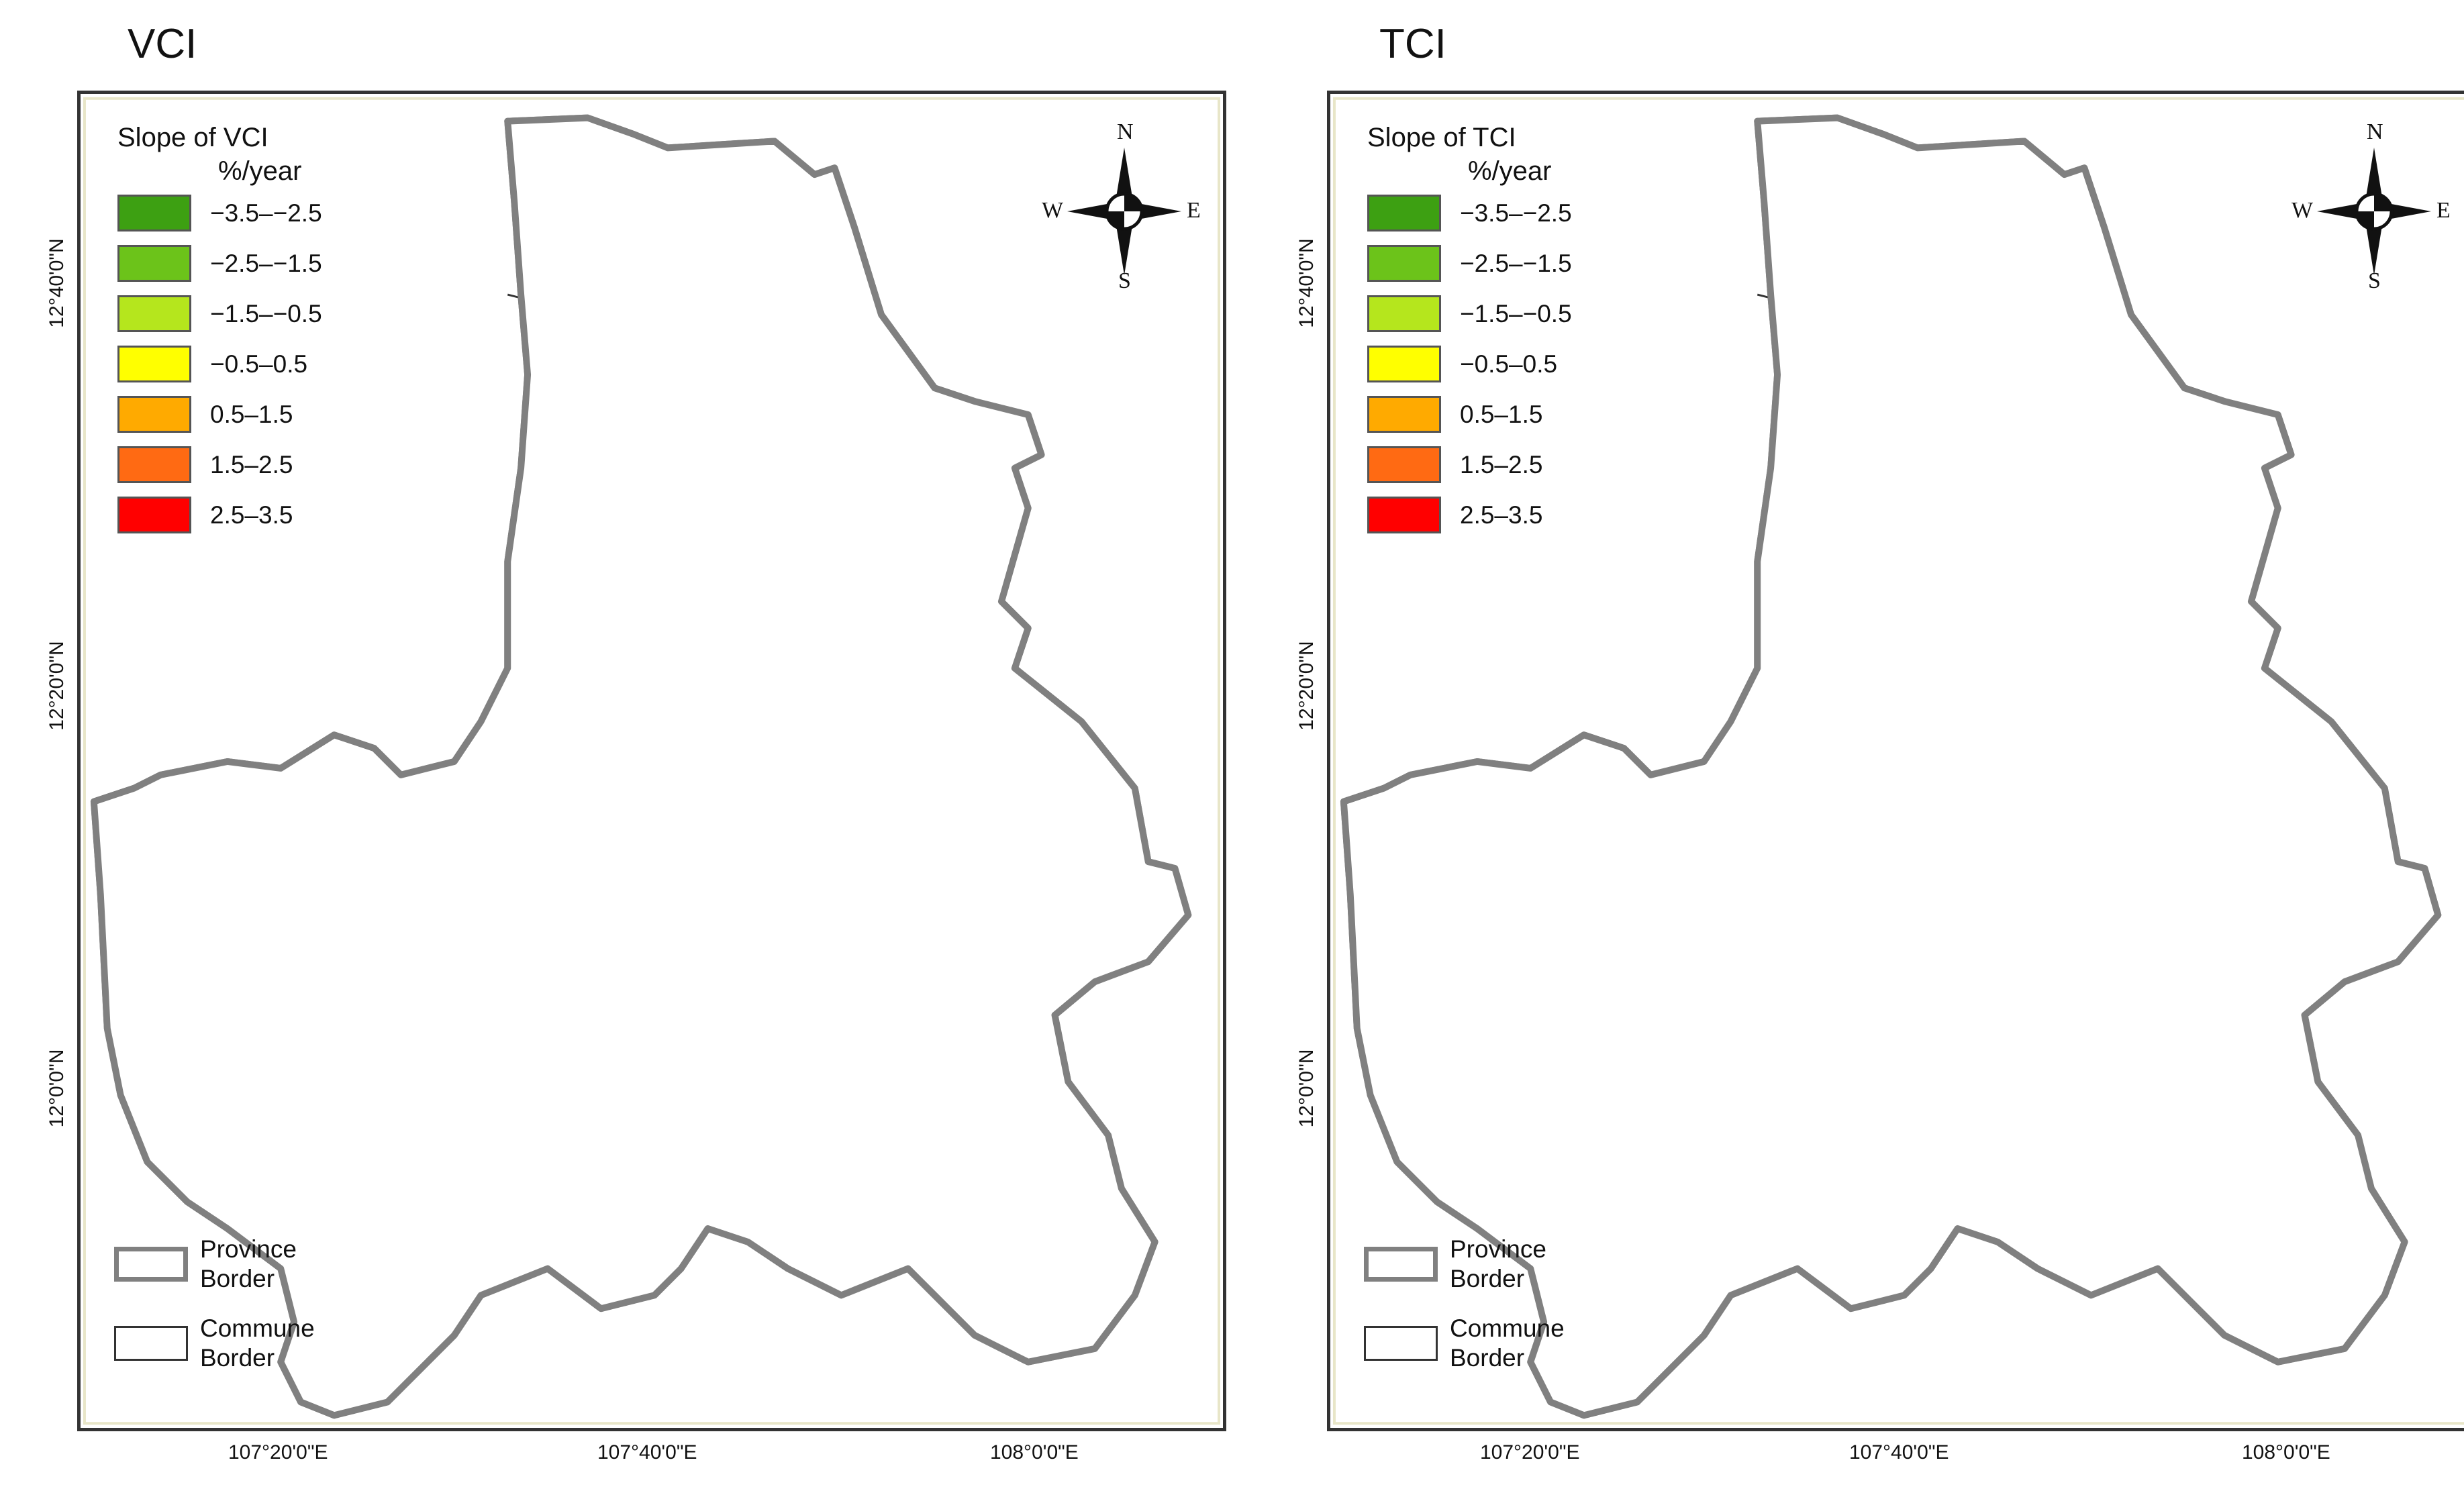  Describe the element at coordinates (1899, 1452) in the screenshot. I see `tci-lon-label-107-40: 107°40'0"E` at that location.